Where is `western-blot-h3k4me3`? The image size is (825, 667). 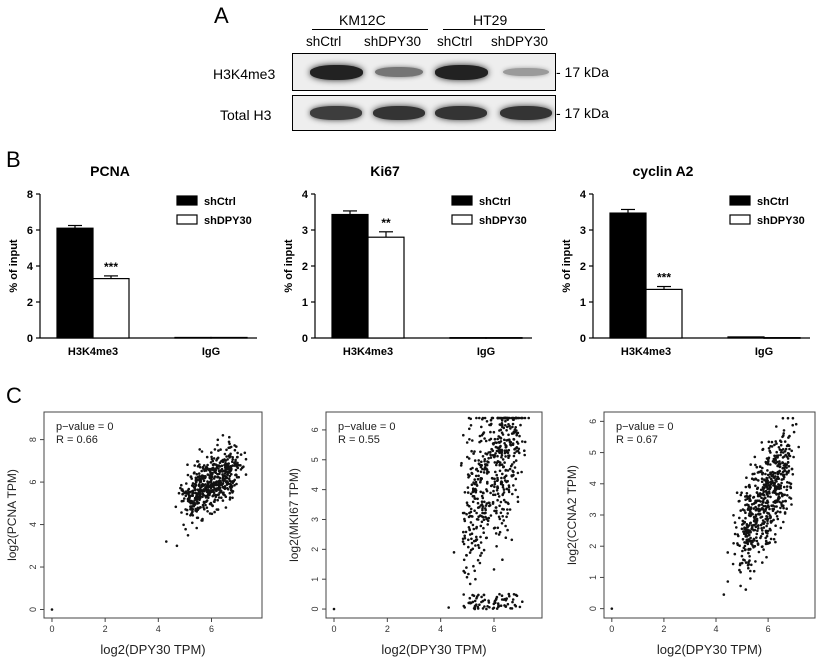 western-blot-h3k4me3 is located at coordinates (424, 72).